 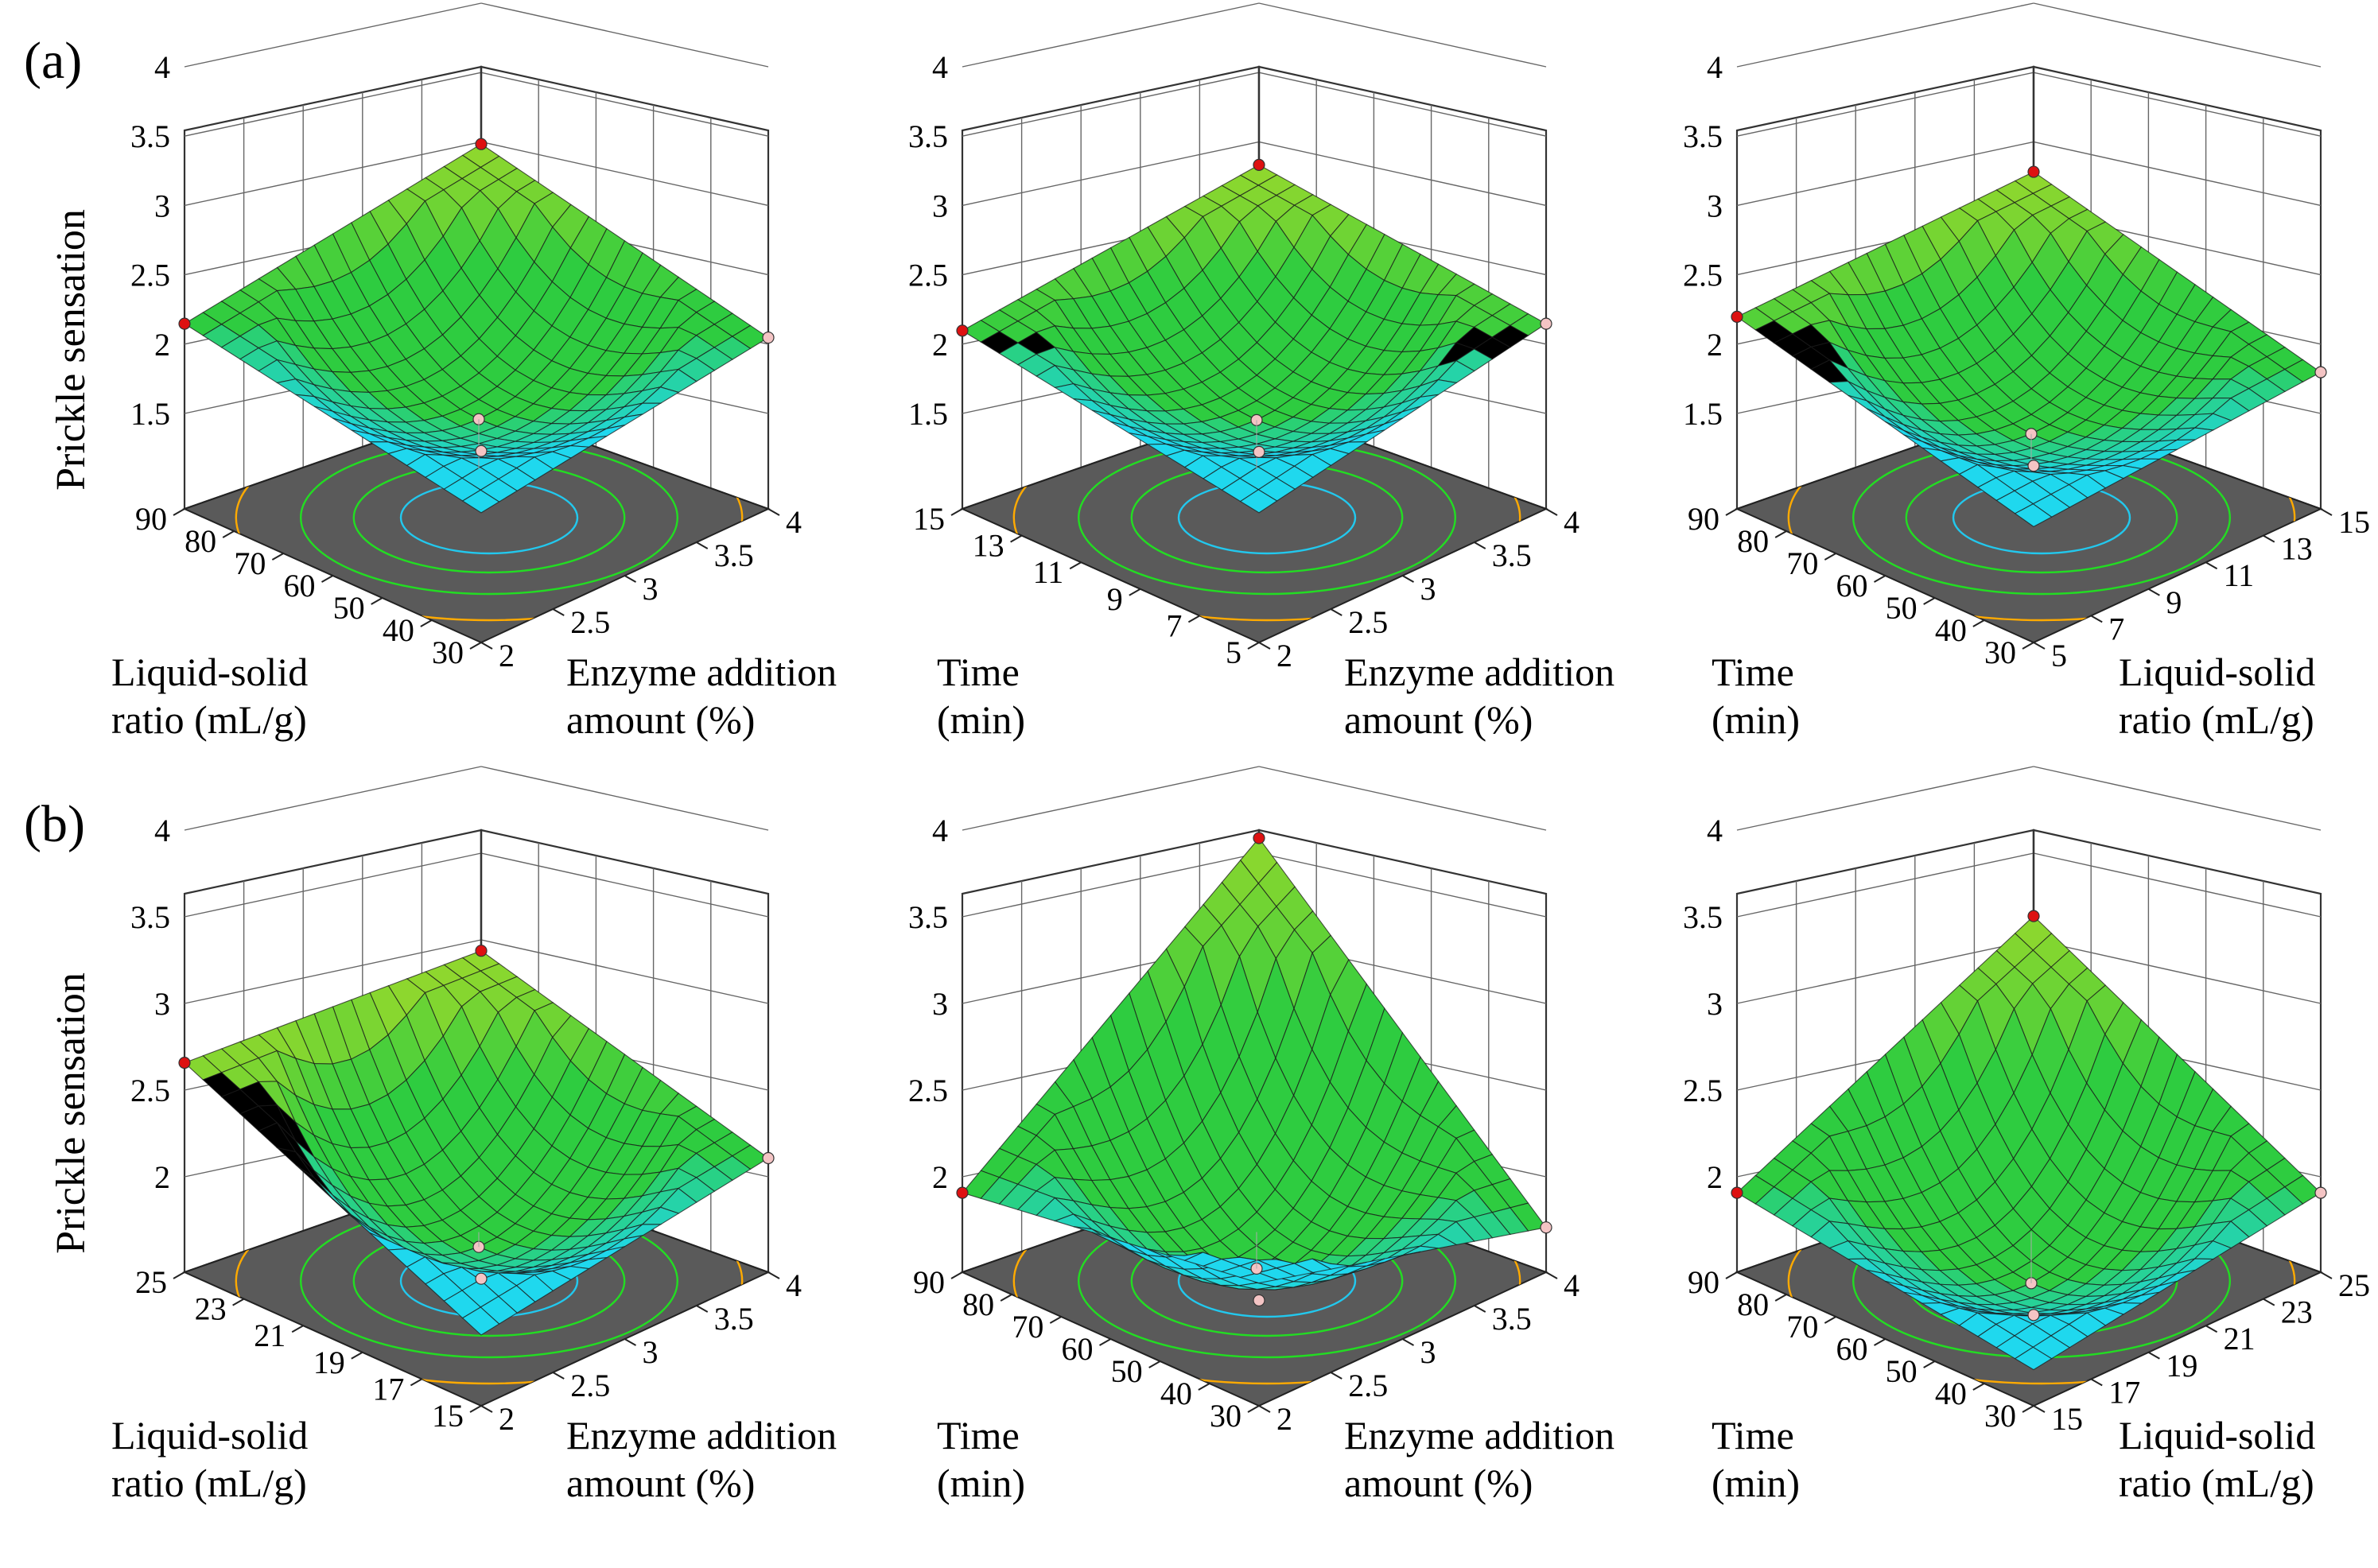 I want to click on x-tick-label: 30, so click(x=448, y=652).